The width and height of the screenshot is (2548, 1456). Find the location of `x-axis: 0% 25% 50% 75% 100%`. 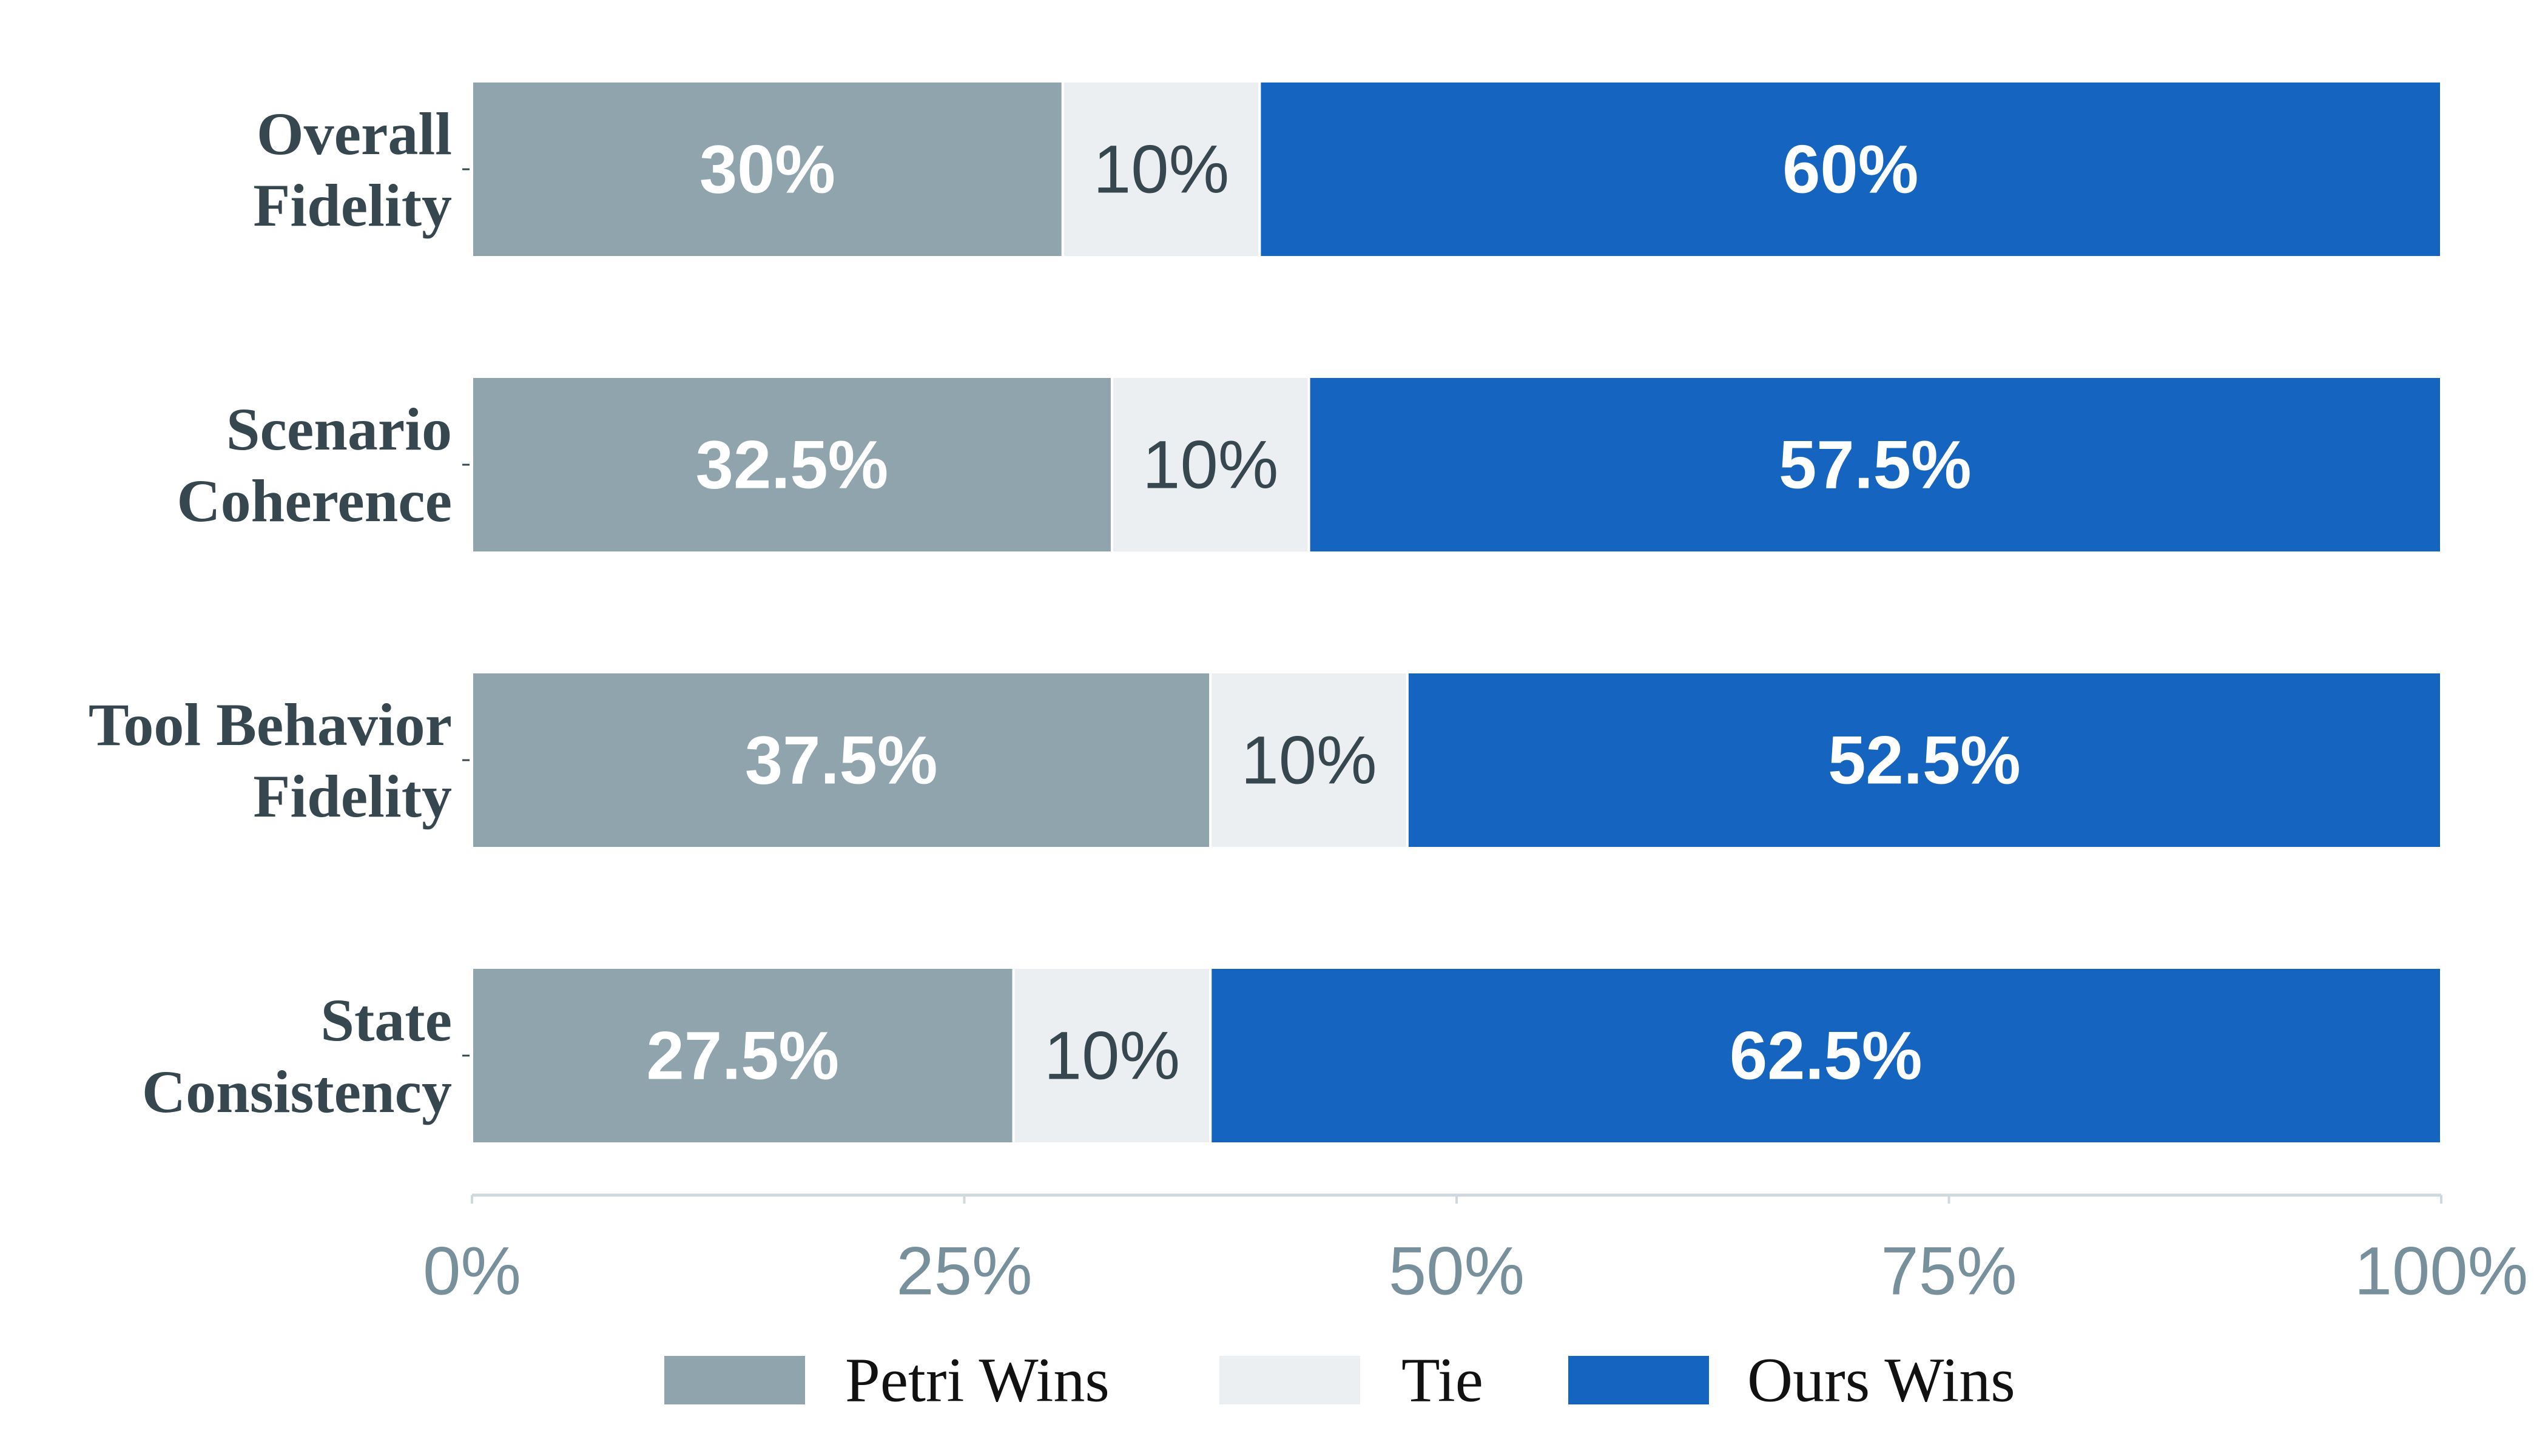

x-axis: 0% 25% 50% 75% 100% is located at coordinates (1475, 1251).